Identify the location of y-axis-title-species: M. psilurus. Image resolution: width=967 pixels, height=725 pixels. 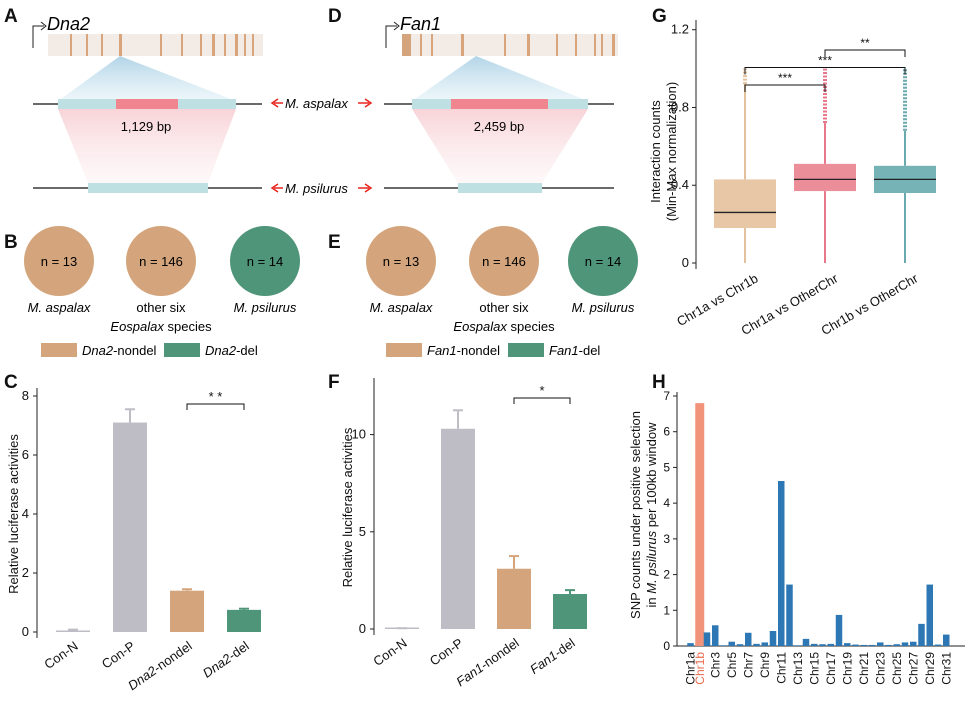
(651, 561).